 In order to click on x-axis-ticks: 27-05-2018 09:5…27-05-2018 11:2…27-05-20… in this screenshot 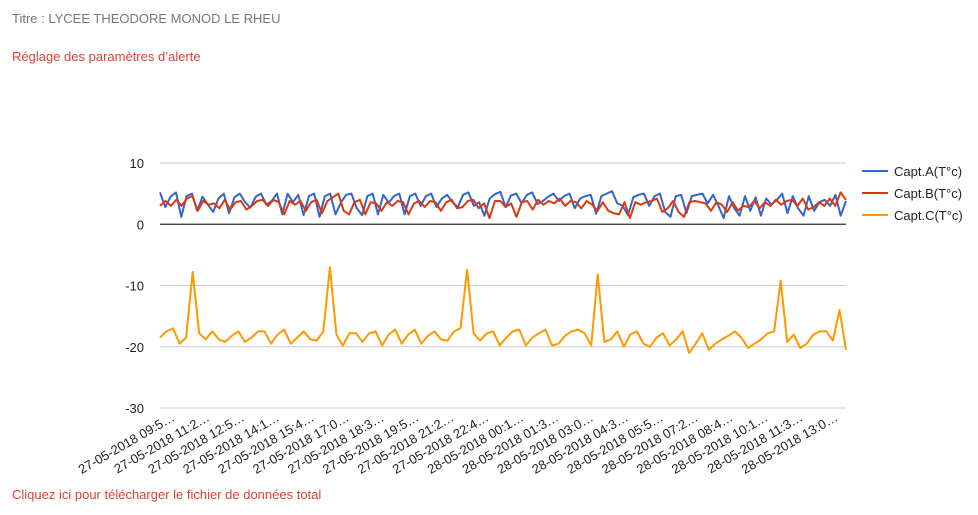, I will do `click(458, 443)`.